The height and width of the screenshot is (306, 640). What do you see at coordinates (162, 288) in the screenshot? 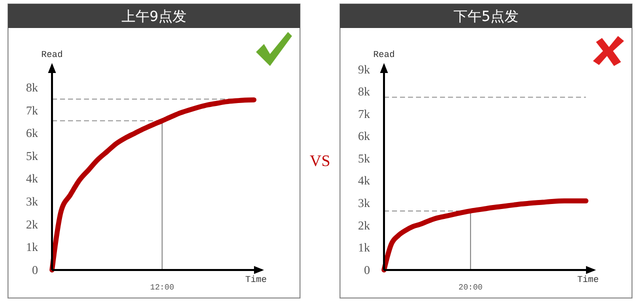
I see `x-tick-label: 12:00` at bounding box center [162, 288].